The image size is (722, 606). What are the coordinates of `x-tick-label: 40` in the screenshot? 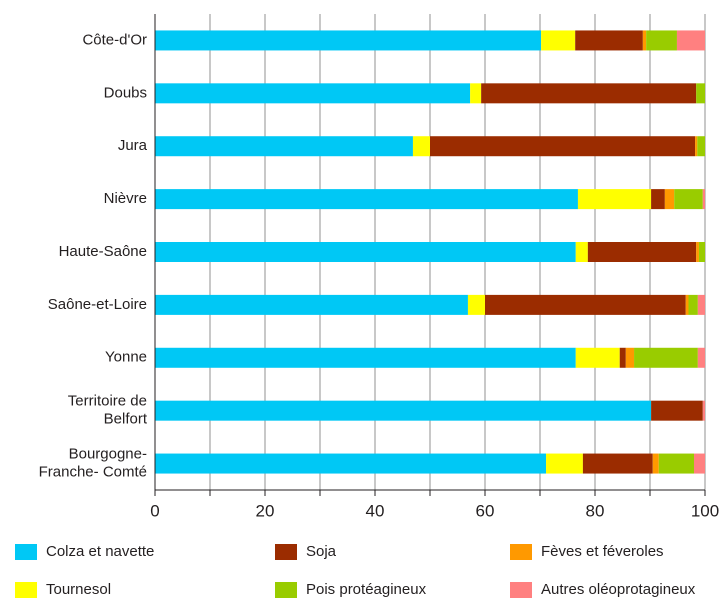 It's located at (375, 510).